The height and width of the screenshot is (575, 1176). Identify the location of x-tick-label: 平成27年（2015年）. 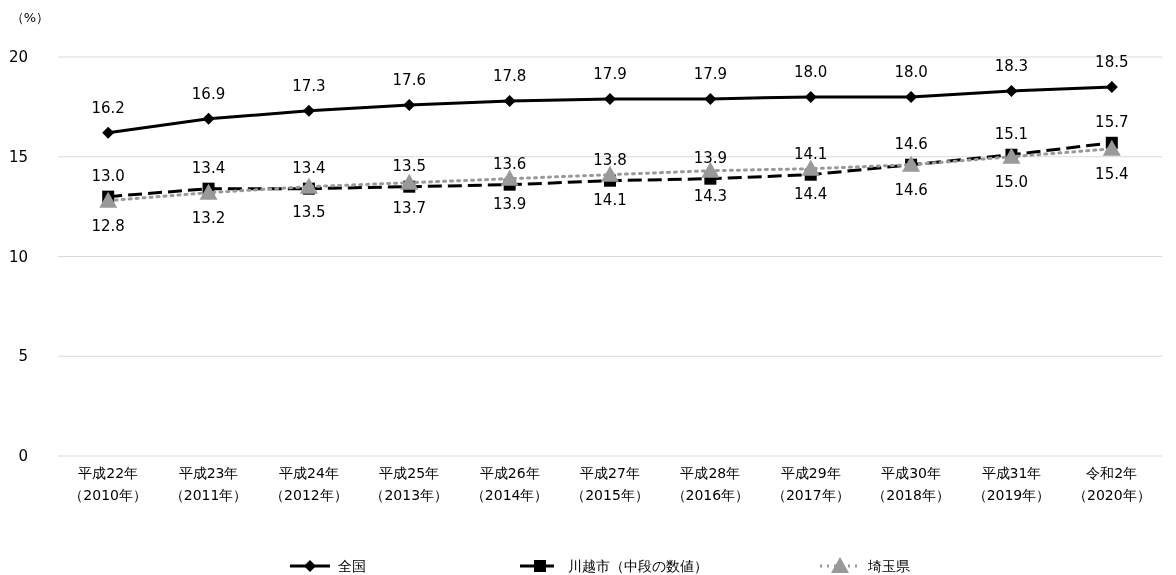
(610, 484).